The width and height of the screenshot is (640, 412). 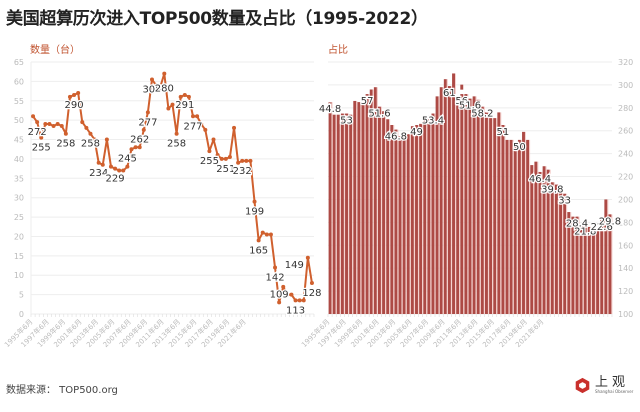 What do you see at coordinates (19, 101) in the screenshot?
I see `svg-text: 55` at bounding box center [19, 101].